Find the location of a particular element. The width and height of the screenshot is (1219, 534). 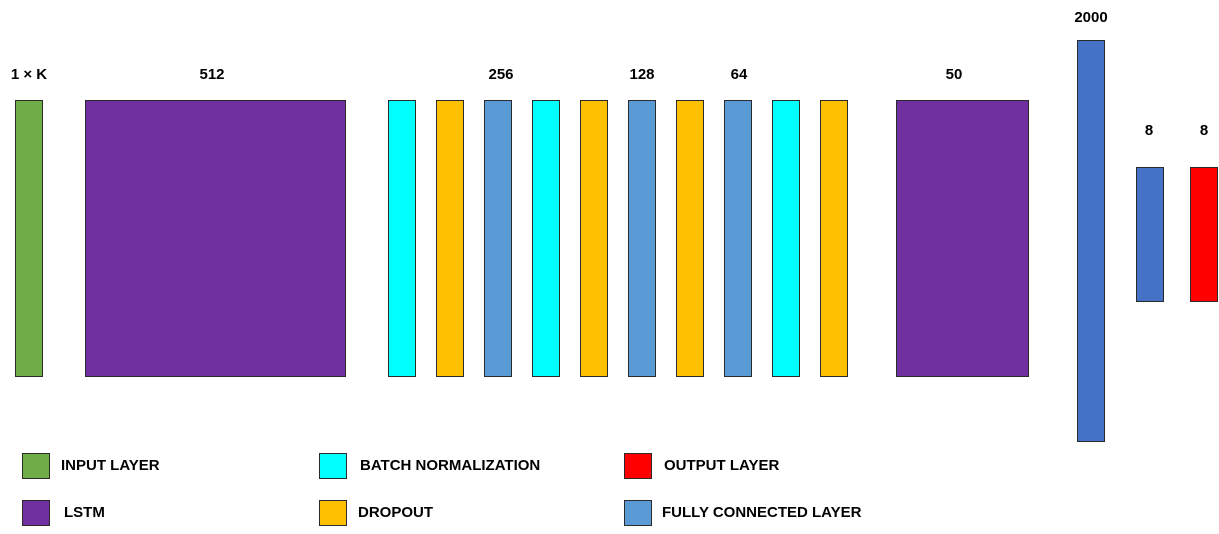

fc-64-block is located at coordinates (738, 238).